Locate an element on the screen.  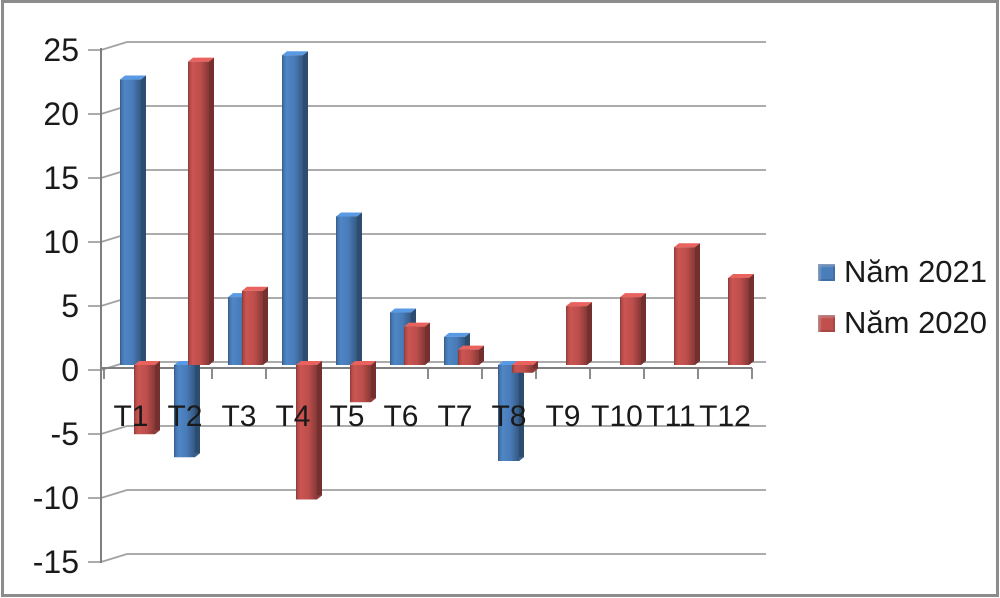
bar-t2-nam-2020-side is located at coordinates (211, 211).